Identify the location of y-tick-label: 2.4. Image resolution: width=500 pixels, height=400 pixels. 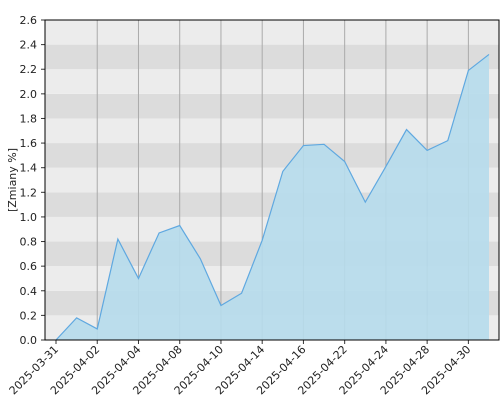
(29, 45).